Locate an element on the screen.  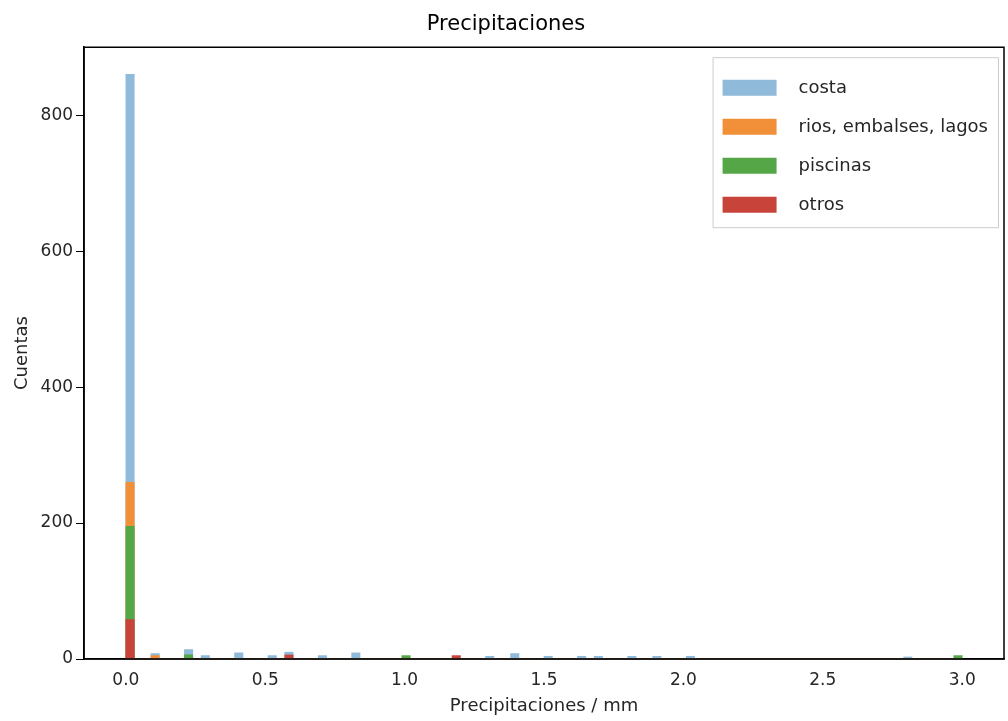
x-tick-label: 2.5 is located at coordinates (823, 678).